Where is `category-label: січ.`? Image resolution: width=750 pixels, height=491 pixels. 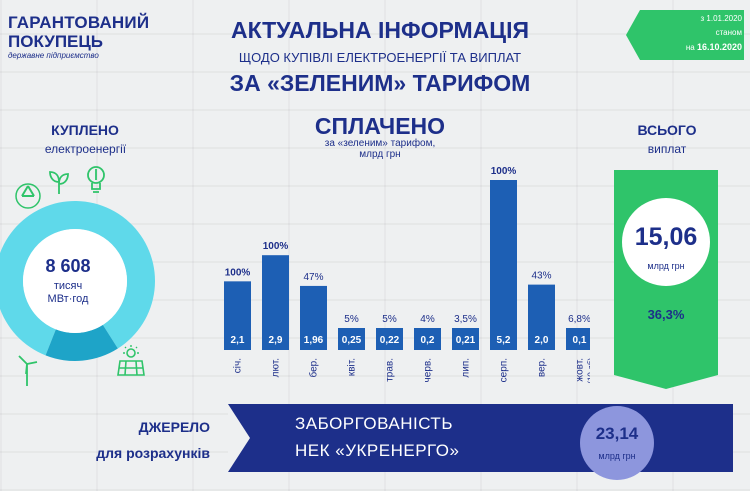
category-label: січ. is located at coordinates (238, 365).